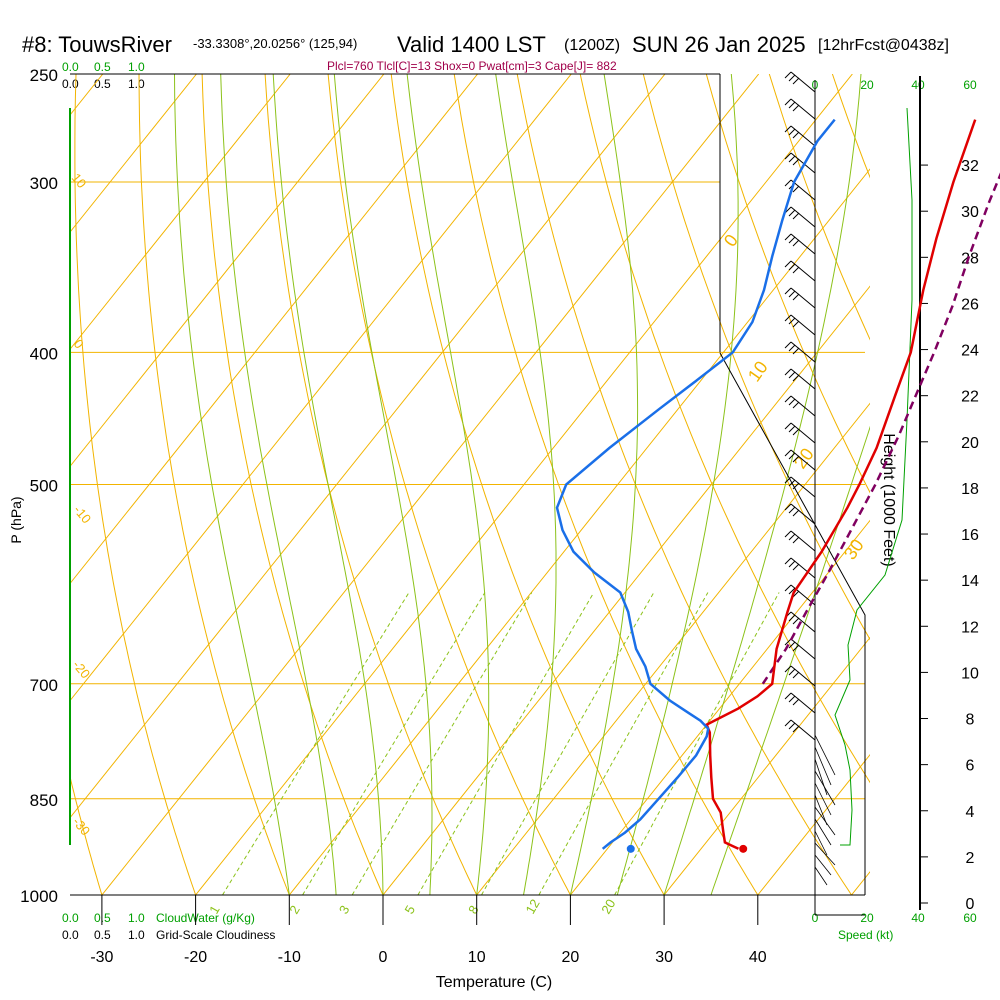  What do you see at coordinates (970, 443) in the screenshot?
I see `height-tick-label: 20` at bounding box center [970, 443].